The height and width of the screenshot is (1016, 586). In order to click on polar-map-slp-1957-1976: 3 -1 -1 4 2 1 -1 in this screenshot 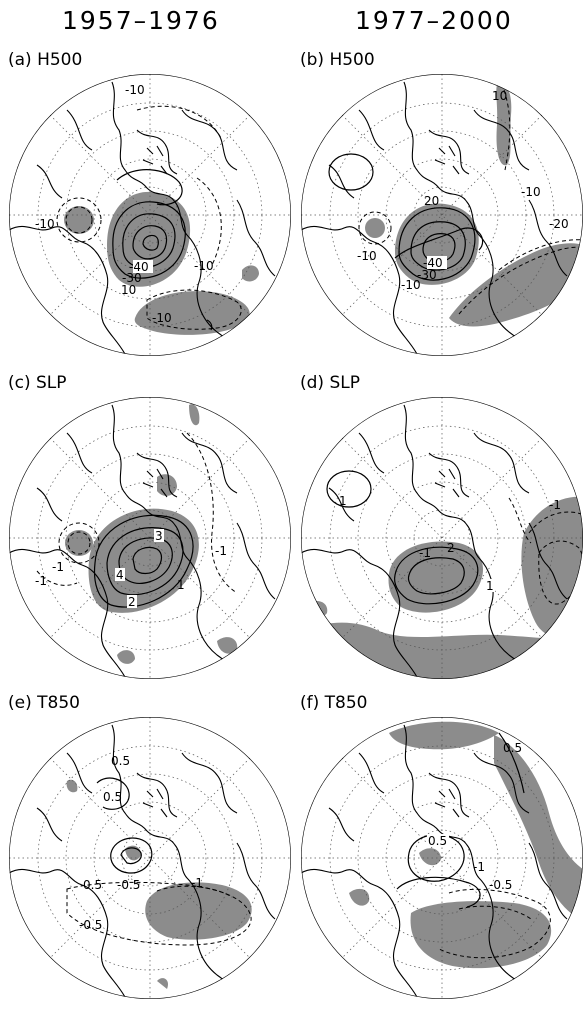, I will do `click(150, 538)`.